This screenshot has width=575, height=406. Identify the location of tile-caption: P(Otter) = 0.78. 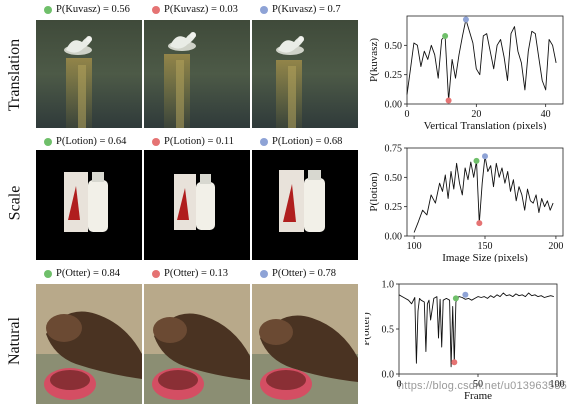
(298, 273).